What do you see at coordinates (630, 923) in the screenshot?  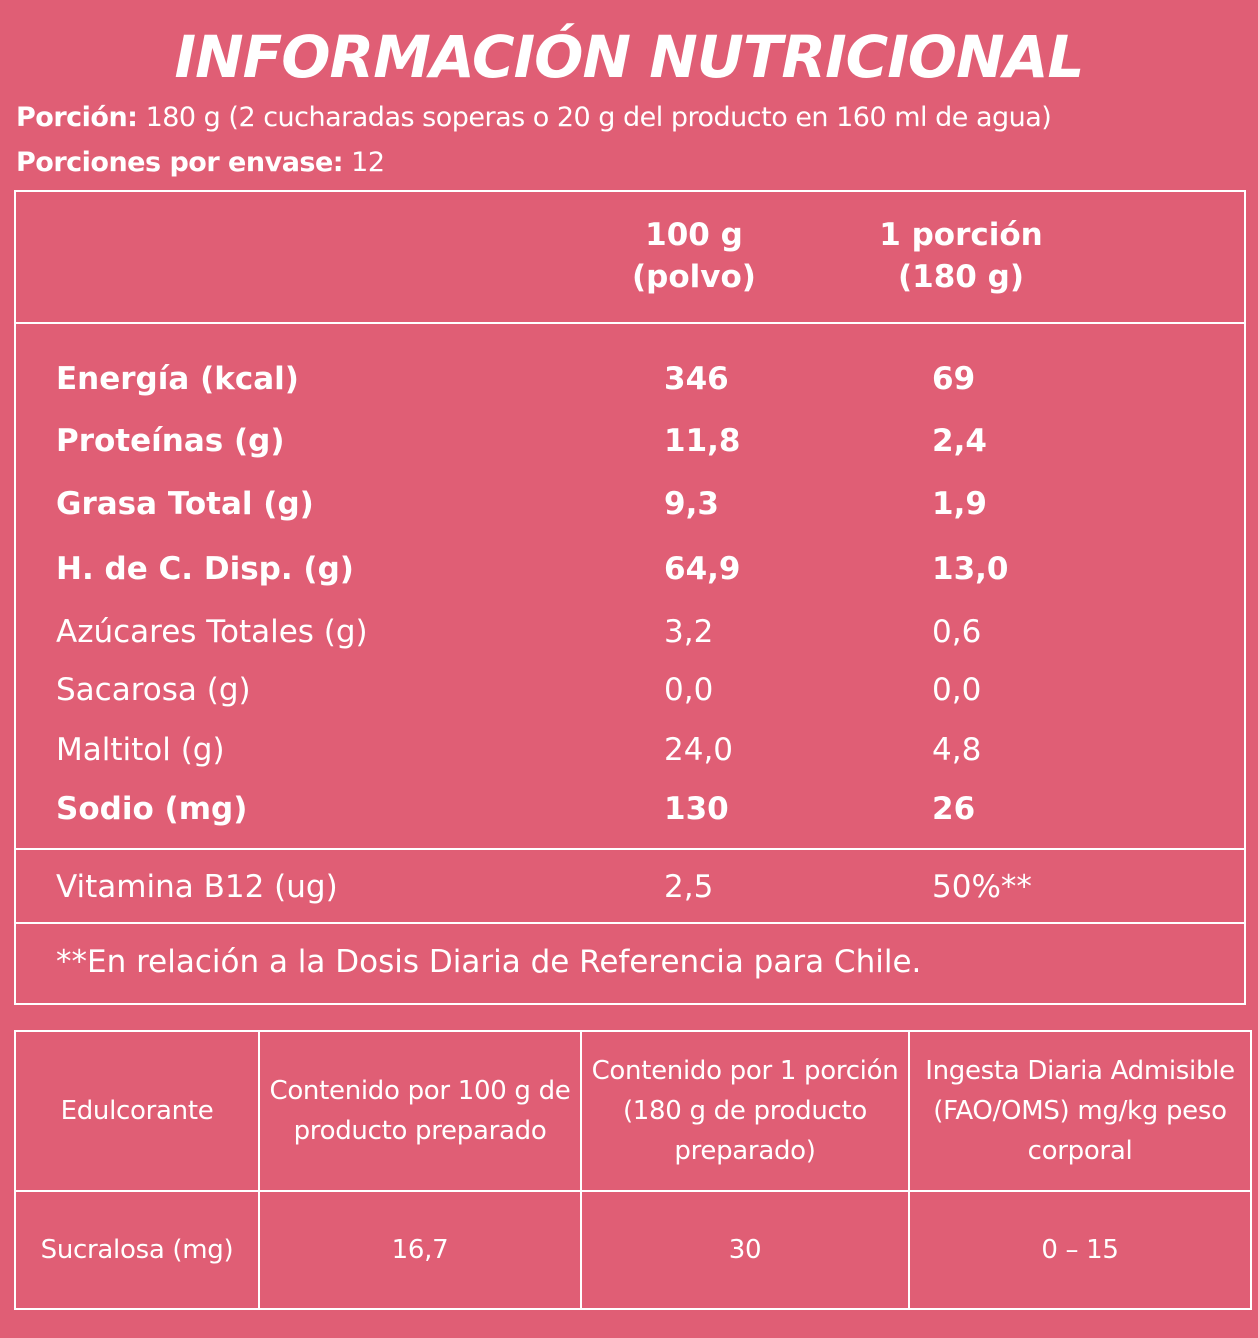 I see `note-divider` at bounding box center [630, 923].